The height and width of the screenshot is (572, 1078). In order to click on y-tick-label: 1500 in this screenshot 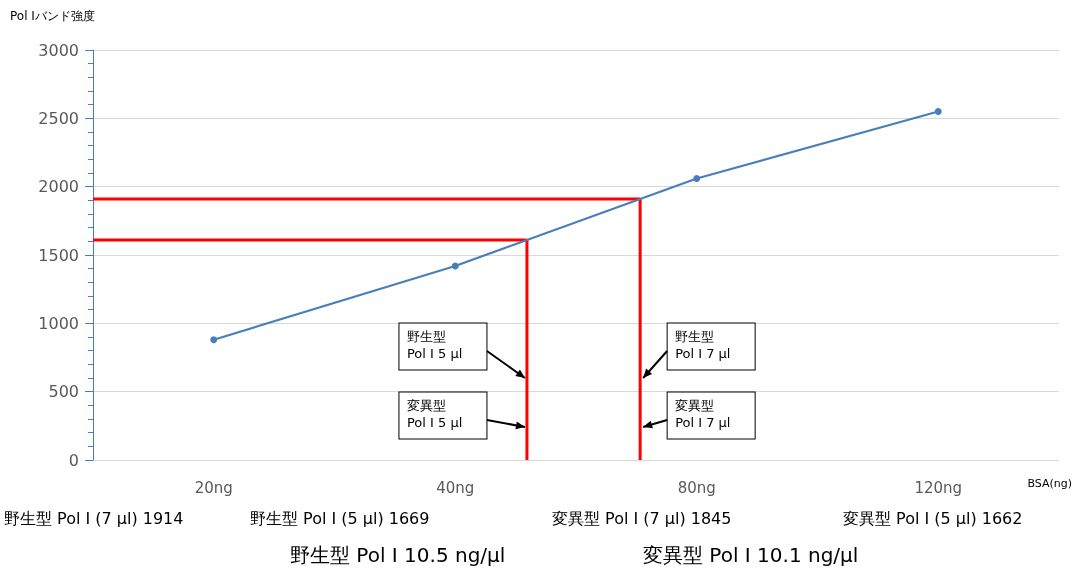, I will do `click(58, 255)`.